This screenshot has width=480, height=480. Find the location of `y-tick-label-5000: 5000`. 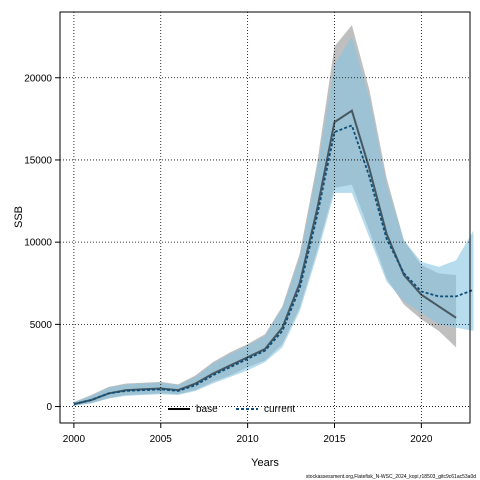

y-tick-label-5000: 5000 is located at coordinates (41, 325).